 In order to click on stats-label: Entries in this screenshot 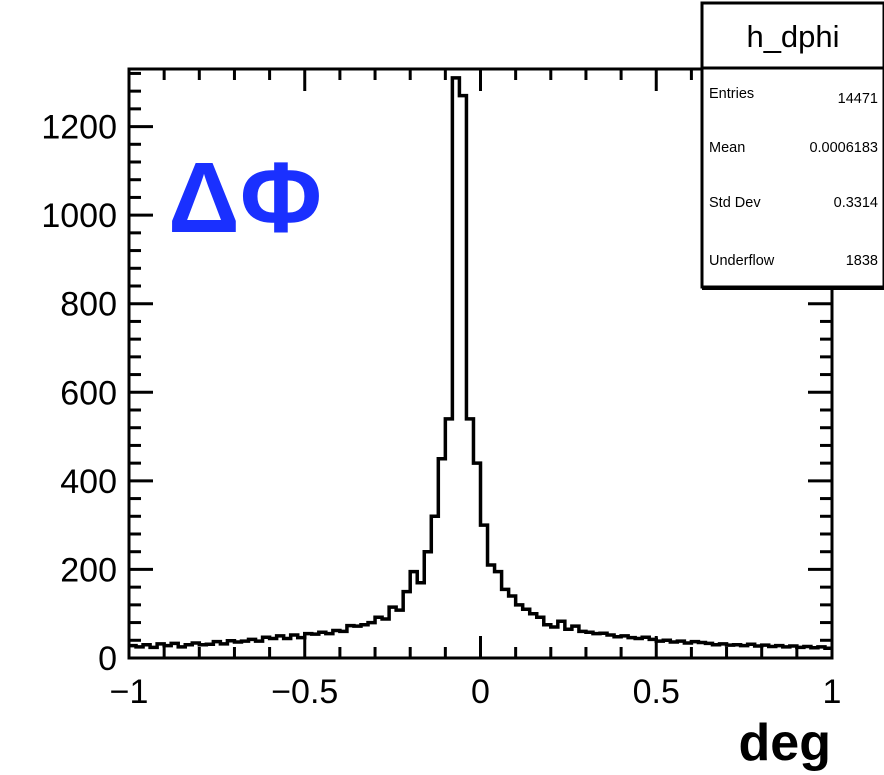, I will do `click(731, 94)`.